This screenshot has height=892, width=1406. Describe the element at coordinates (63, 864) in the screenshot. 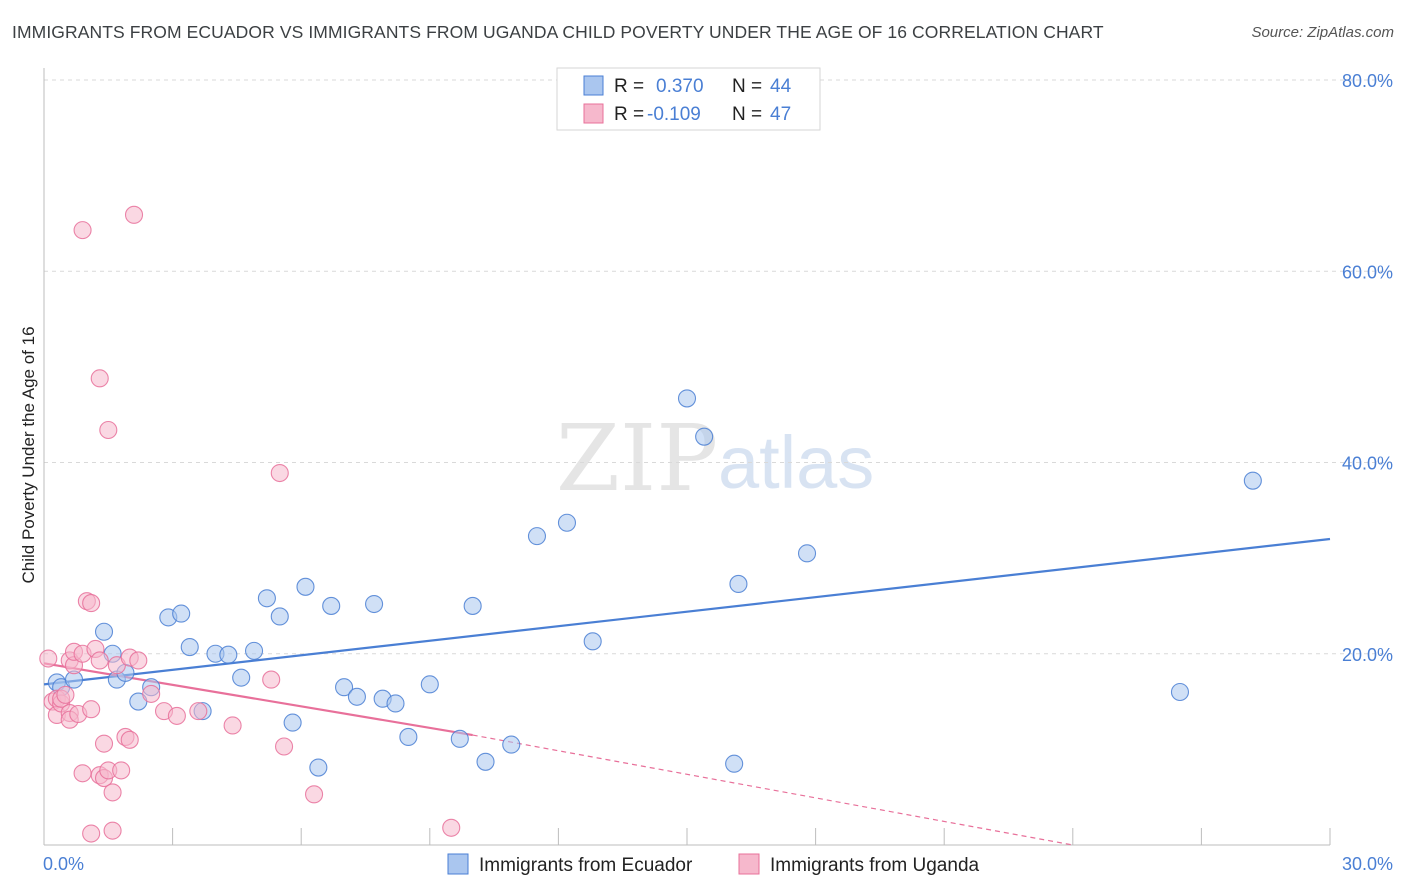

I see `x-tick-label-min: 0.0%` at that location.